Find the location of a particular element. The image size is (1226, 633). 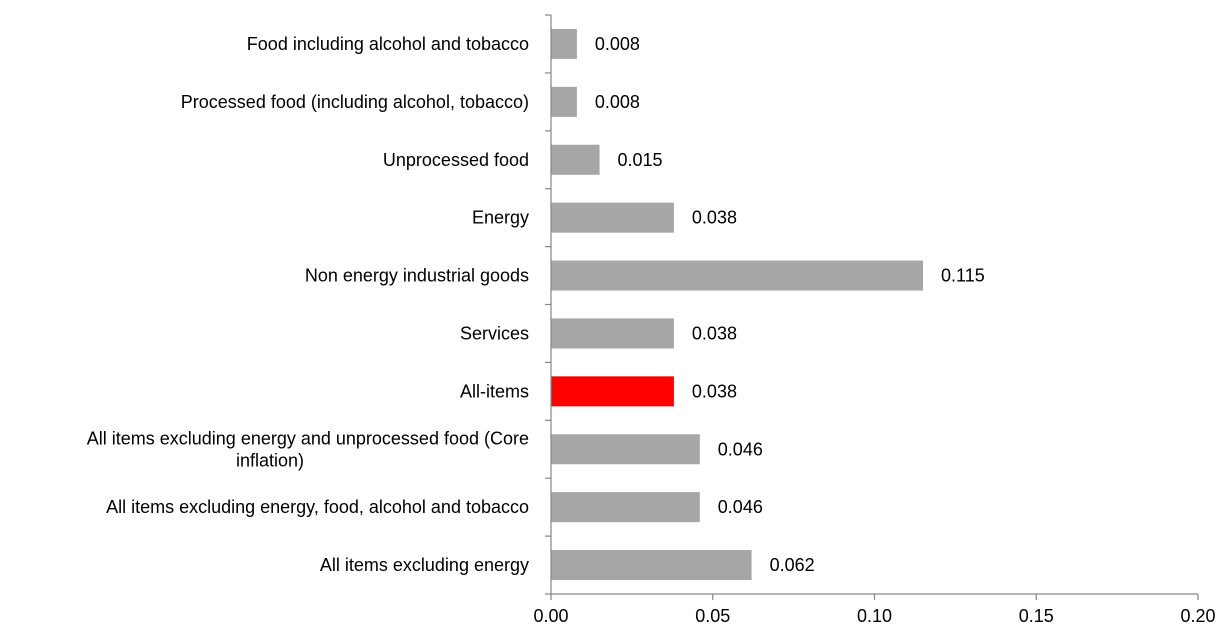

x-tick-label-1: 0.00 is located at coordinates (550, 616).